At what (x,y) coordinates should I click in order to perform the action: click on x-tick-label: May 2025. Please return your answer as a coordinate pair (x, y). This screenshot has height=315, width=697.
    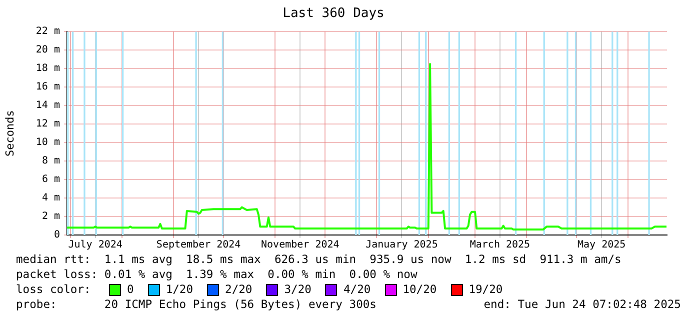
    Looking at the image, I should click on (601, 245).